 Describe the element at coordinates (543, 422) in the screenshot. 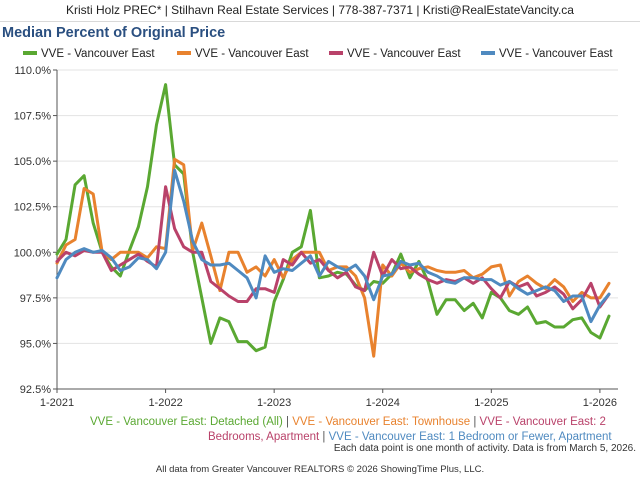

I see `legend-bottom-entry: VVE - Vancouver East: 2` at that location.